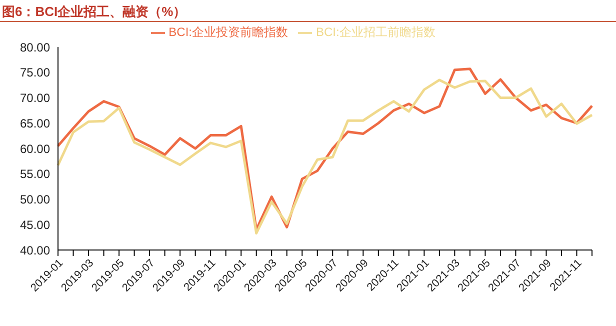  What do you see at coordinates (35, 199) in the screenshot?
I see `y-tick-label: 50.00` at bounding box center [35, 199].